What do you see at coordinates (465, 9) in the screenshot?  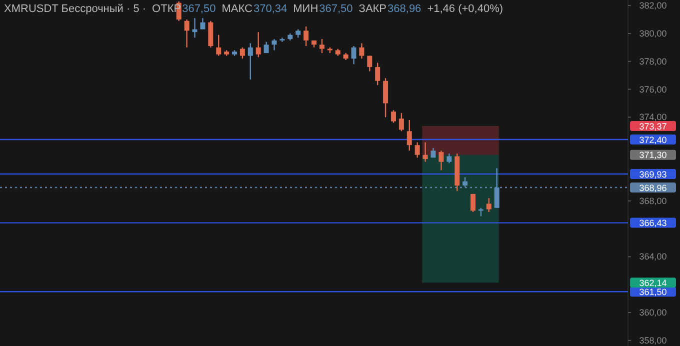 I see `text: +1,46 (+0,40%)` at bounding box center [465, 9].